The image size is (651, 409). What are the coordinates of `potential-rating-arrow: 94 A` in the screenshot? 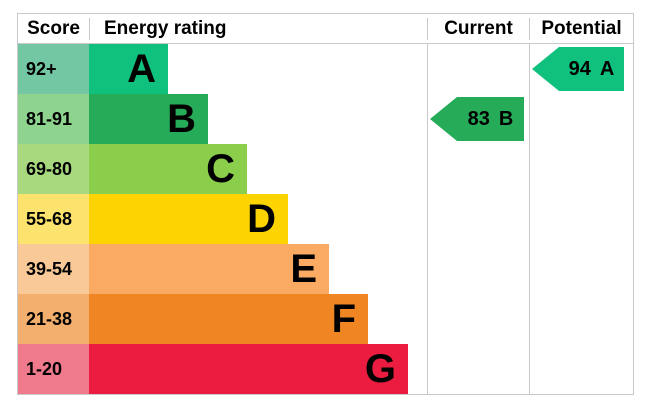 It's located at (578, 69).